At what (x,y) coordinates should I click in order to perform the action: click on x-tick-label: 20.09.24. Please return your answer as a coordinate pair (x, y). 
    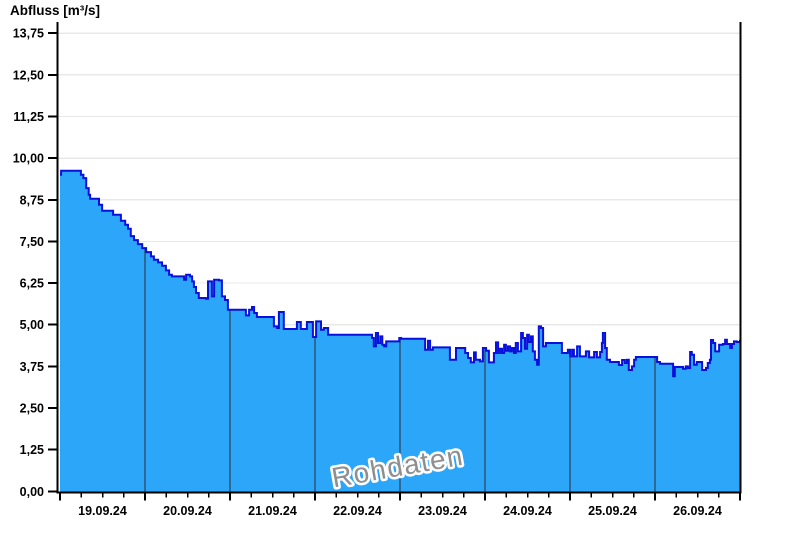
    Looking at the image, I should click on (187, 511).